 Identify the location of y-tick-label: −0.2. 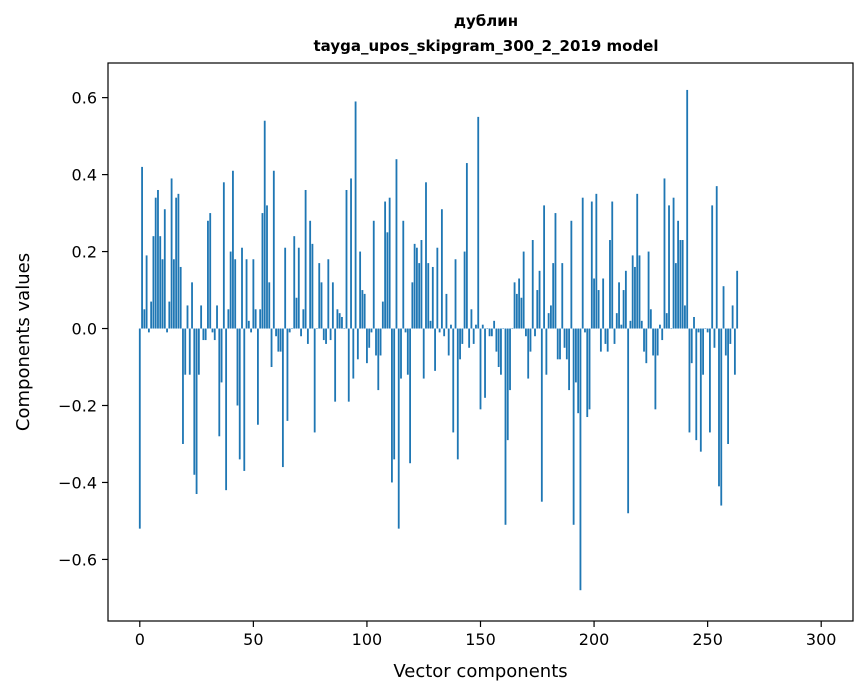
(77, 405).